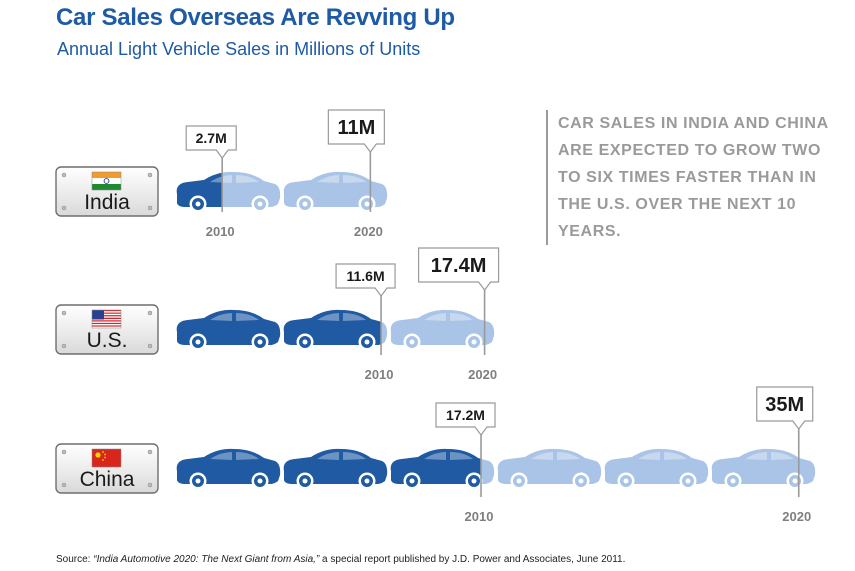 The image size is (855, 571). What do you see at coordinates (75, 559) in the screenshot?
I see `source-prefix: Source:` at bounding box center [75, 559].